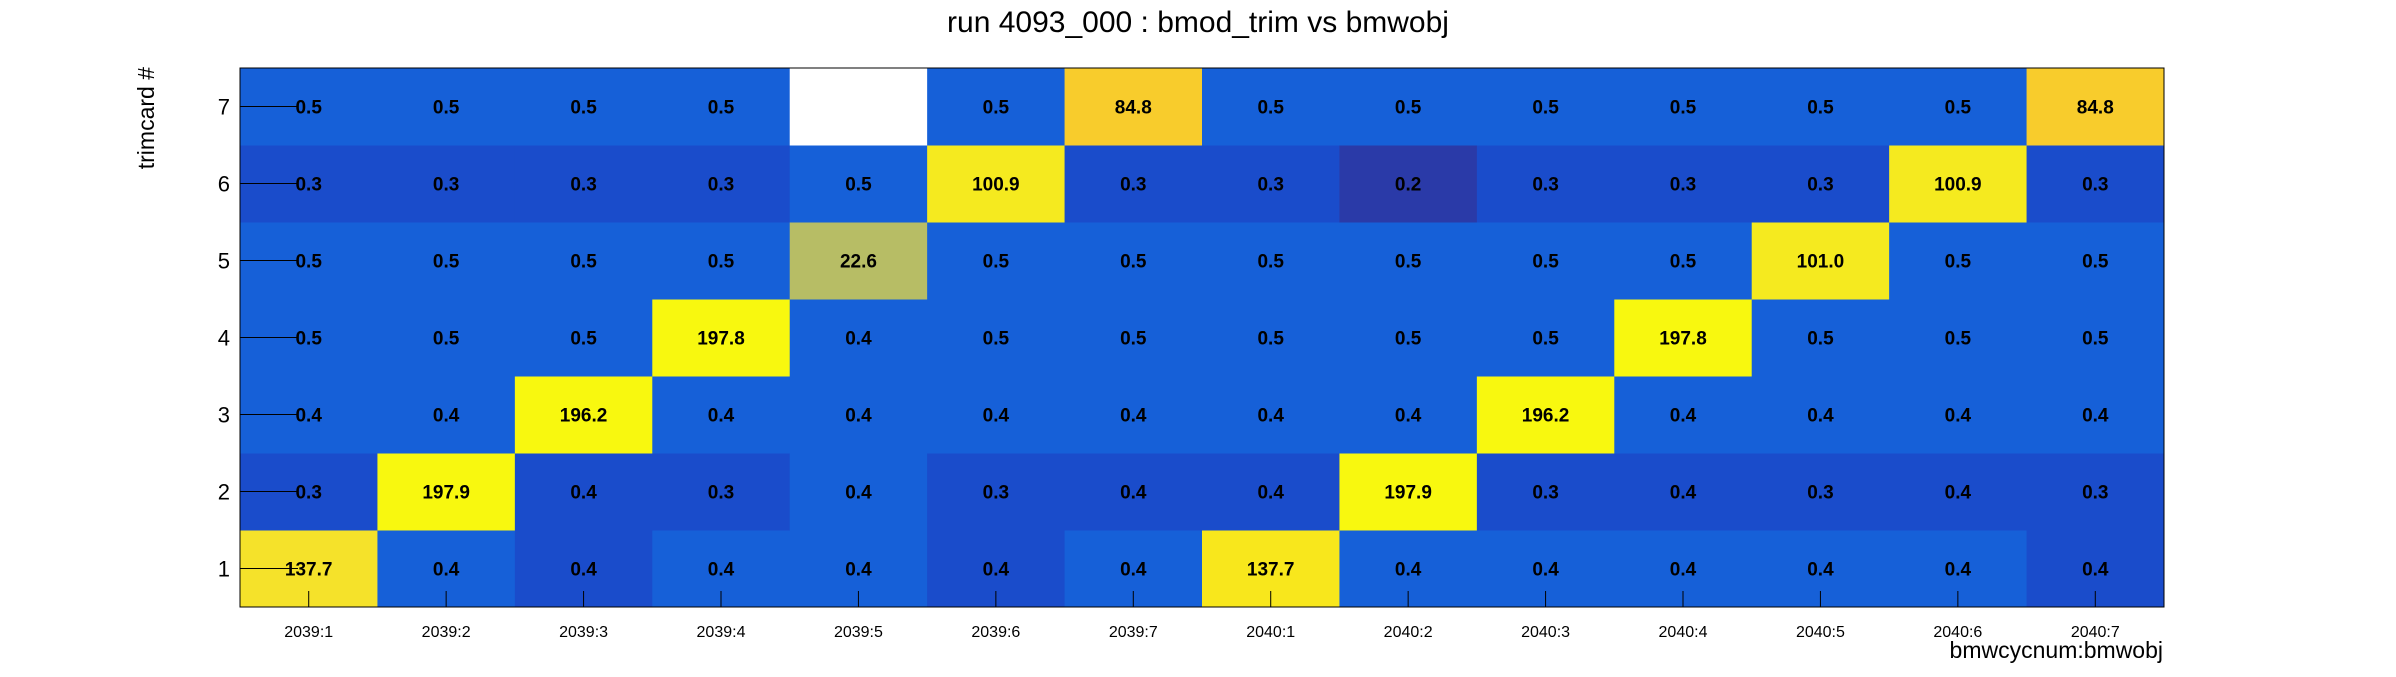 This screenshot has height=677, width=2396. I want to click on x-tick-label: 2040:2, so click(1408, 632).